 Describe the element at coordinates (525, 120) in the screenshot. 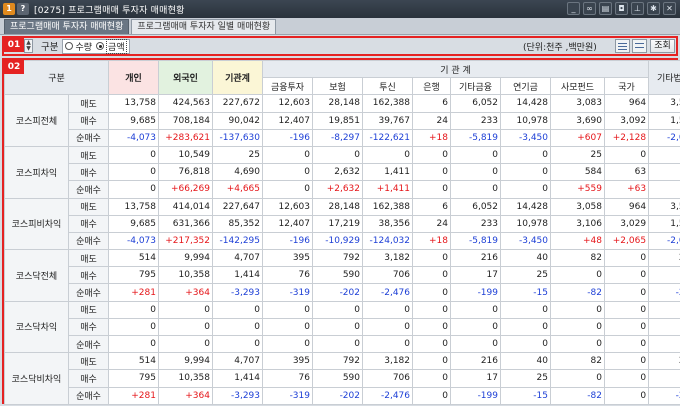

I see `table-cell: 10,978` at that location.